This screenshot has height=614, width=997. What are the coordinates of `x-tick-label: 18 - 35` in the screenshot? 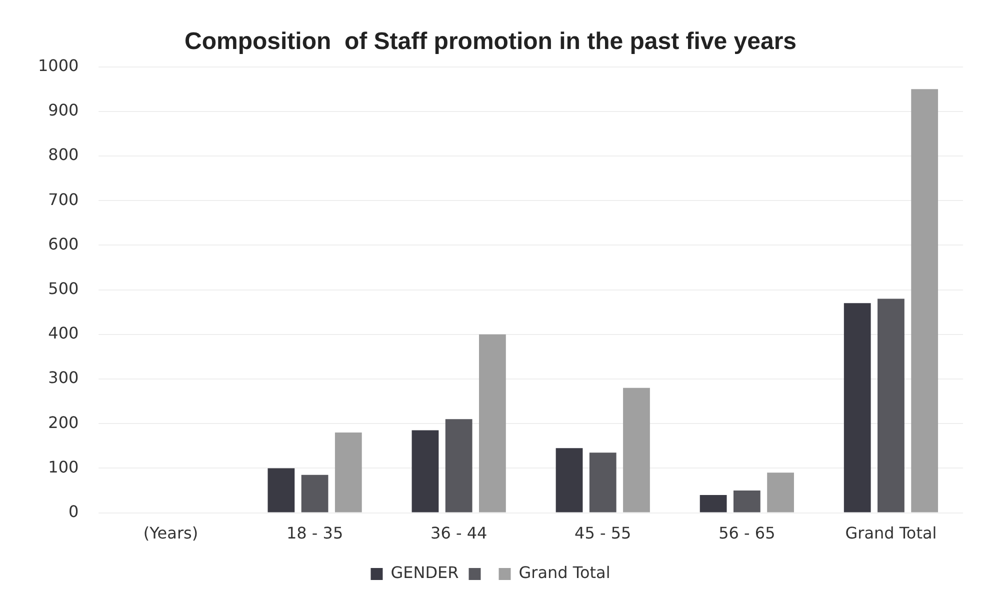 It's located at (315, 533).